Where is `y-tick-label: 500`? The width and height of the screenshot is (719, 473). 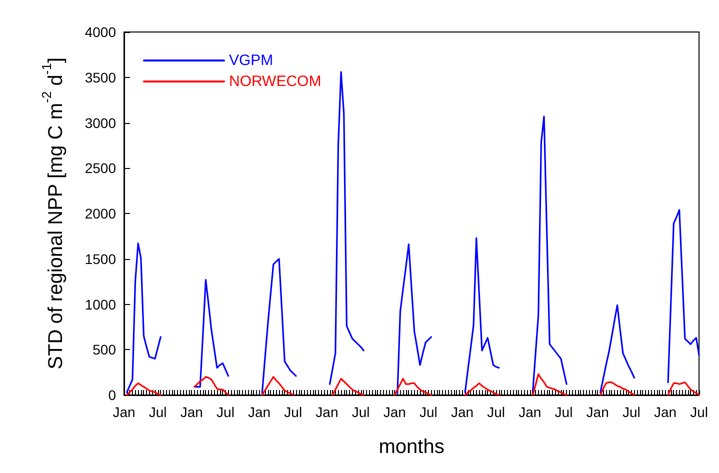 y-tick-label: 500 is located at coordinates (104, 350).